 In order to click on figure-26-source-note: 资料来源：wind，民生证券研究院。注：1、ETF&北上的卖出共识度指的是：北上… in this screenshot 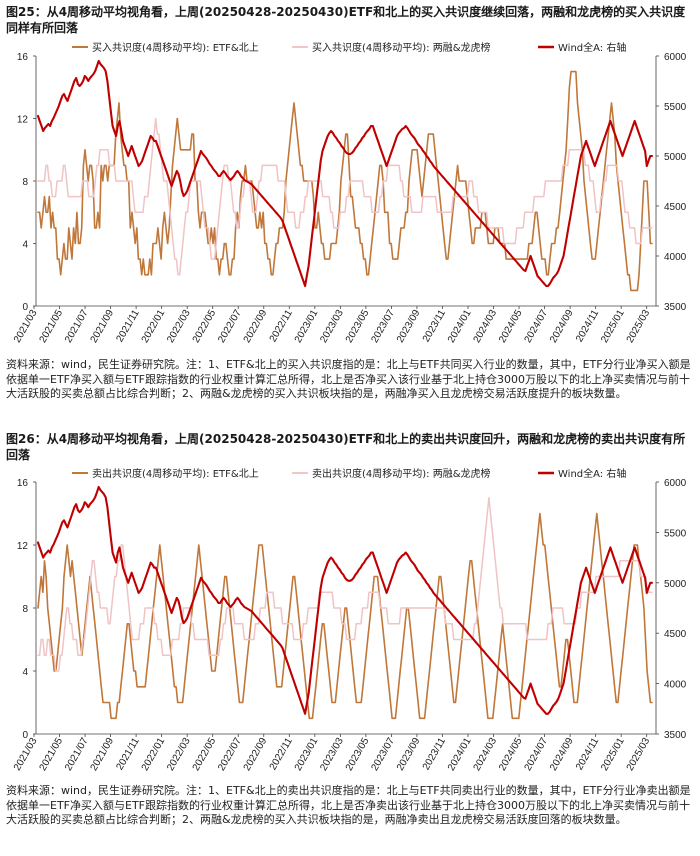, I will do `click(348, 805)`.